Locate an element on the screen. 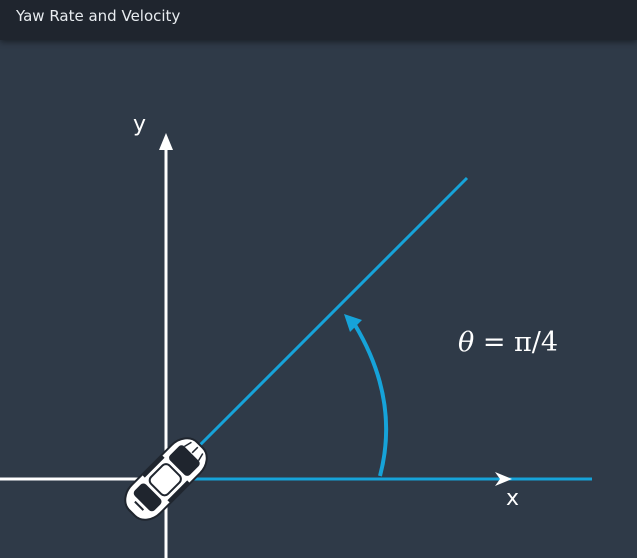  x-axis-arrowhead is located at coordinates (503, 479).